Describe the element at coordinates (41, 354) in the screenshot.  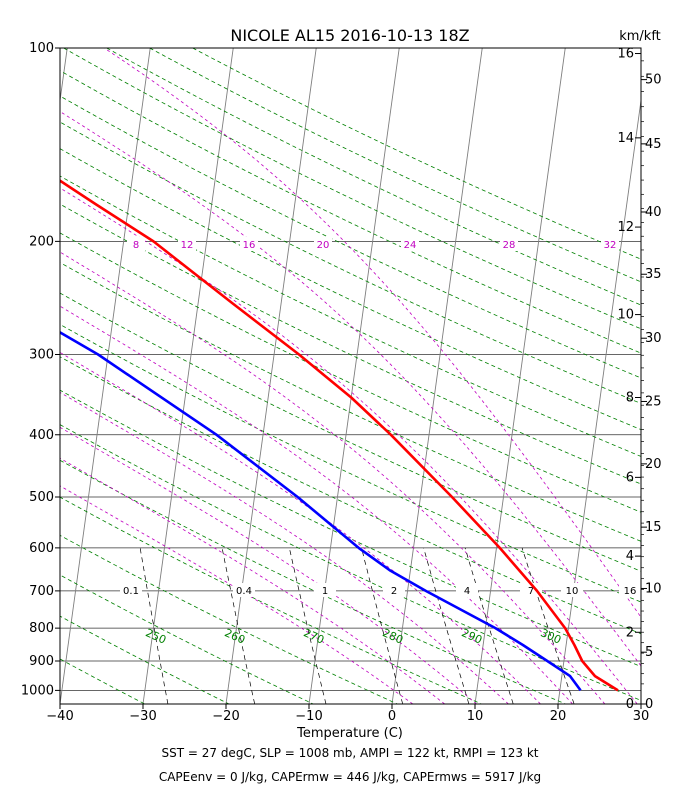
I see `y-tick-label: 300` at that location.